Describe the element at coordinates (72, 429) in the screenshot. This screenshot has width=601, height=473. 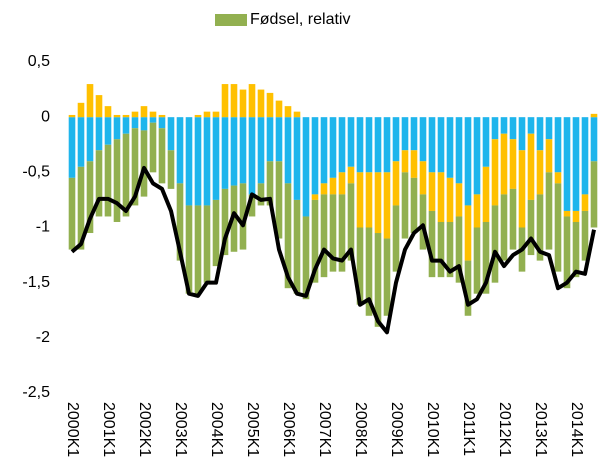
I see `x-tick-label: 2000K1` at that location.